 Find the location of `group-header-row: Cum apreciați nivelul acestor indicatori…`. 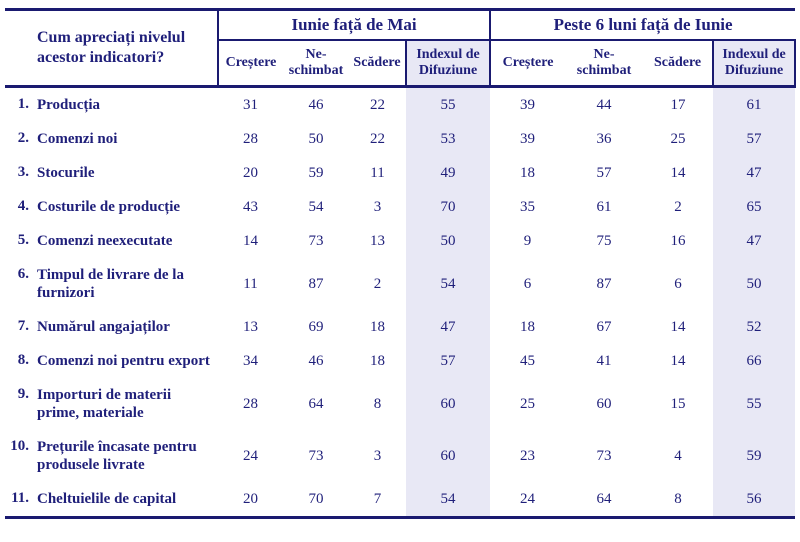

group-header-row: Cum apreciați nivelul acestor indicatori… is located at coordinates (400, 48).